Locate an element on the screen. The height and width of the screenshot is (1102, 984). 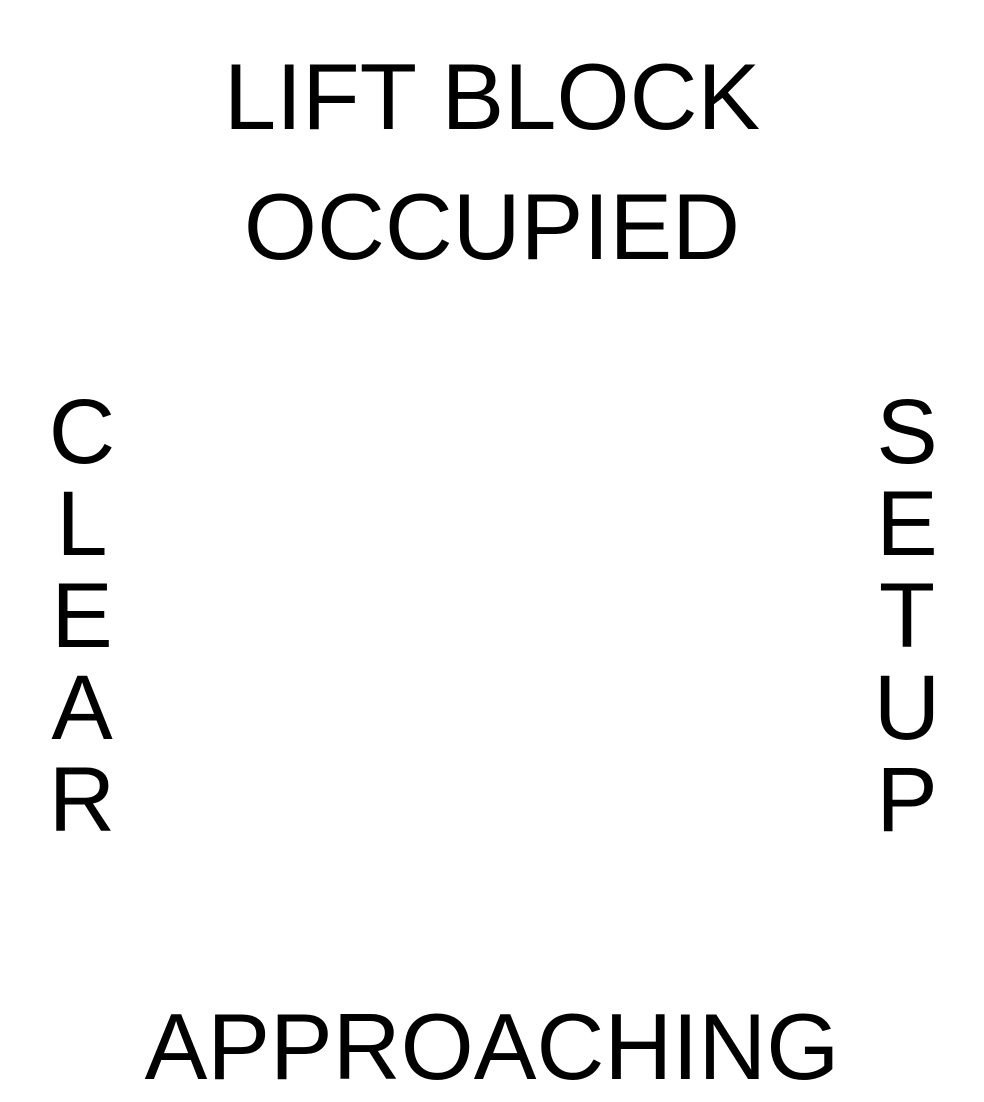
right-vertical-label: S E T U P is located at coordinates (907, 616).